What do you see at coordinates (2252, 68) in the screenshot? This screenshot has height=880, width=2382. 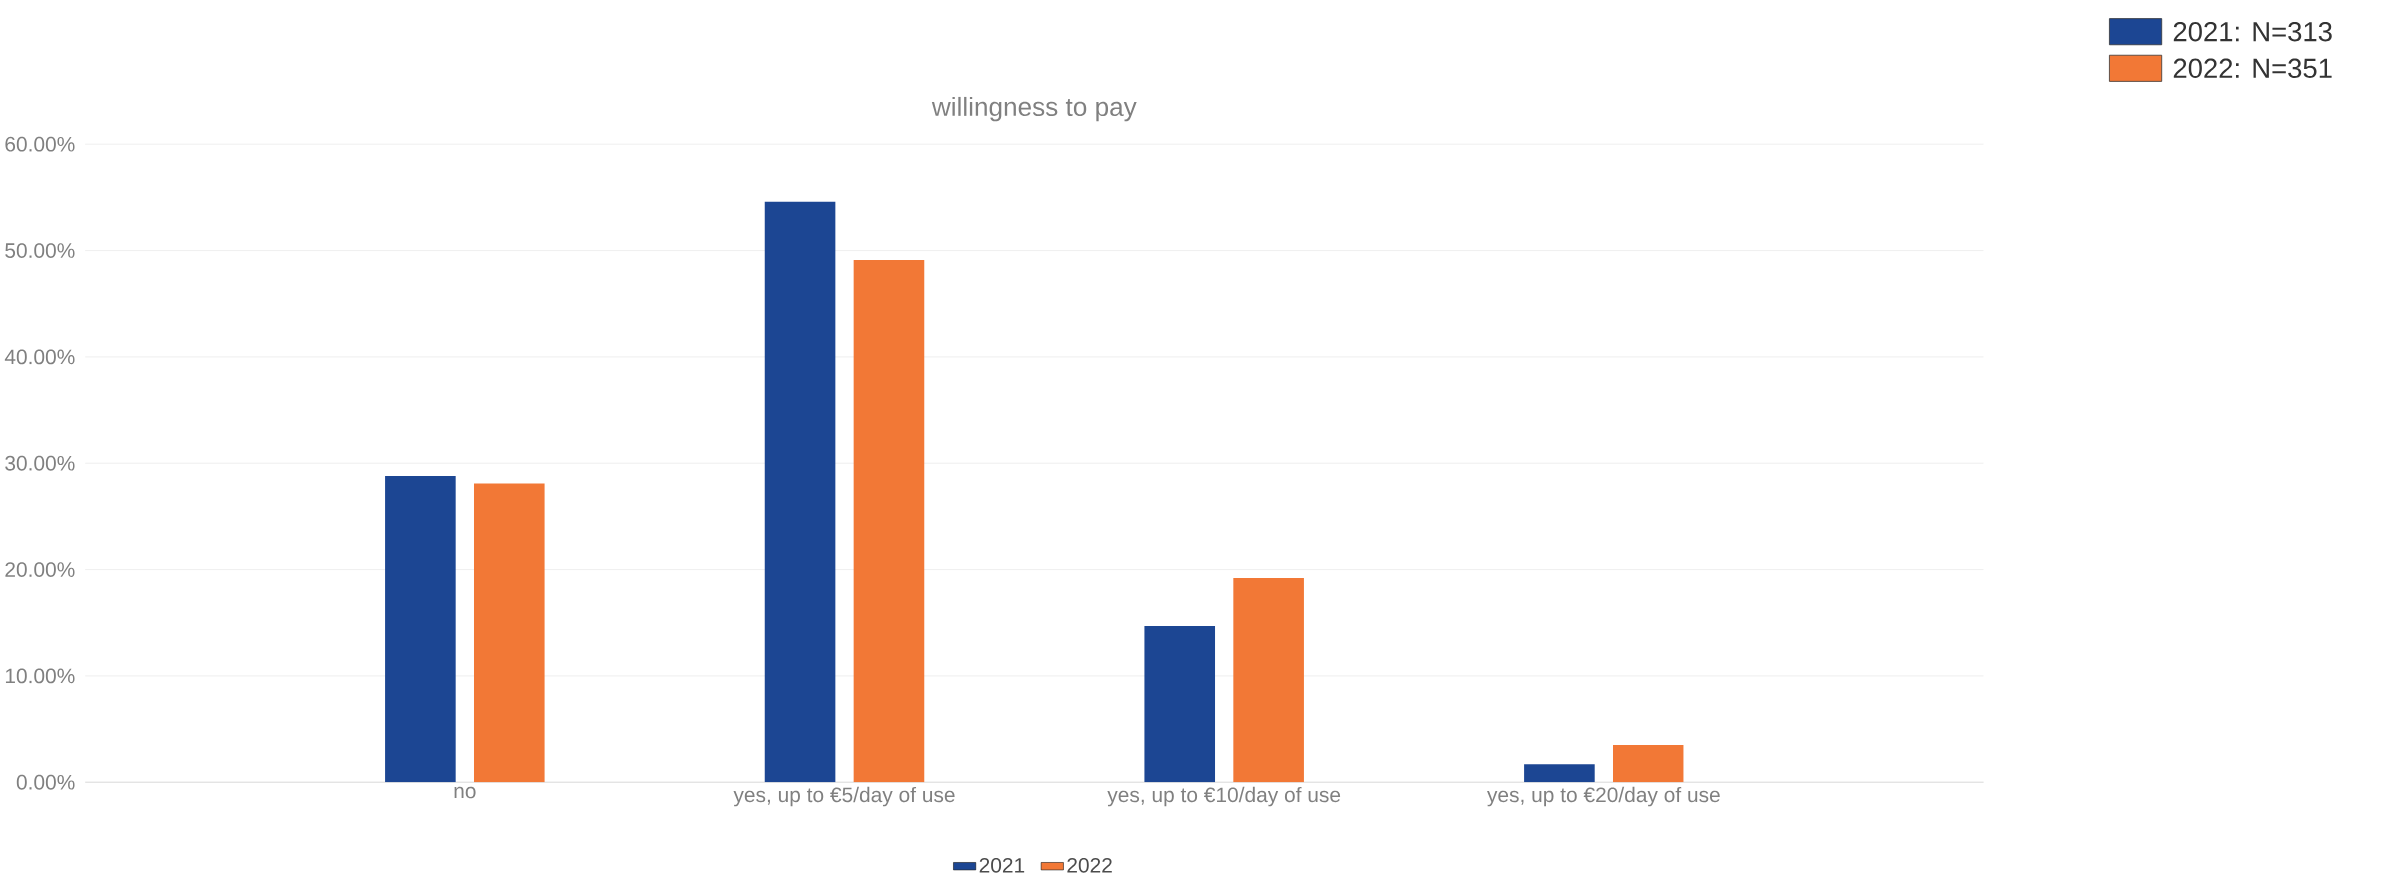 I see `text: 2022: N=351` at bounding box center [2252, 68].